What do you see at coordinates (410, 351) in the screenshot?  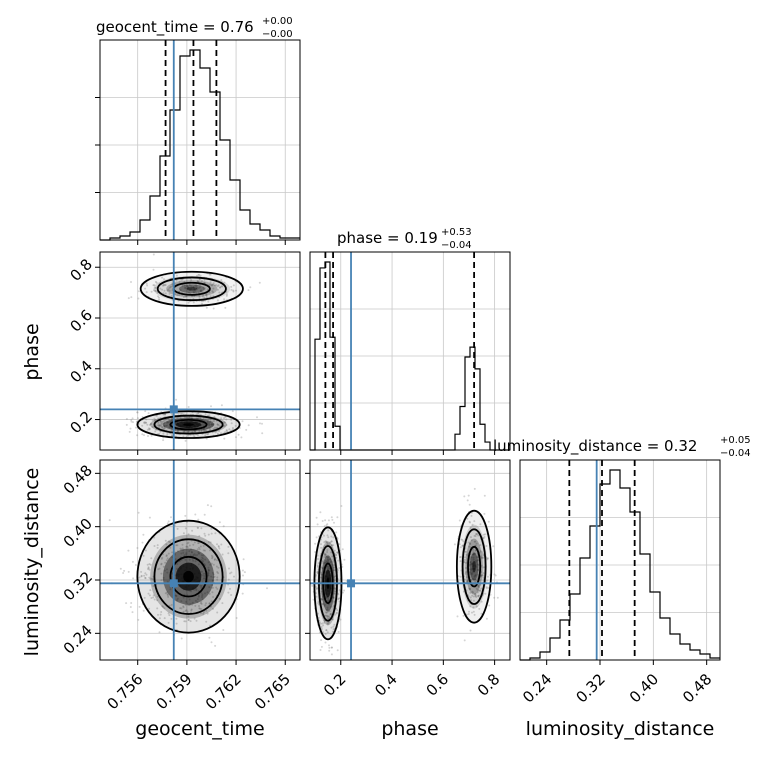 I see `hist-1-frame` at bounding box center [410, 351].